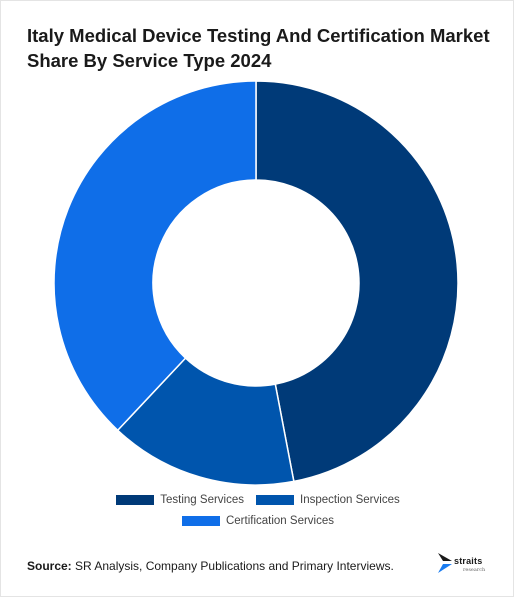  What do you see at coordinates (135, 500) in the screenshot?
I see `legend-swatch-testing` at bounding box center [135, 500].